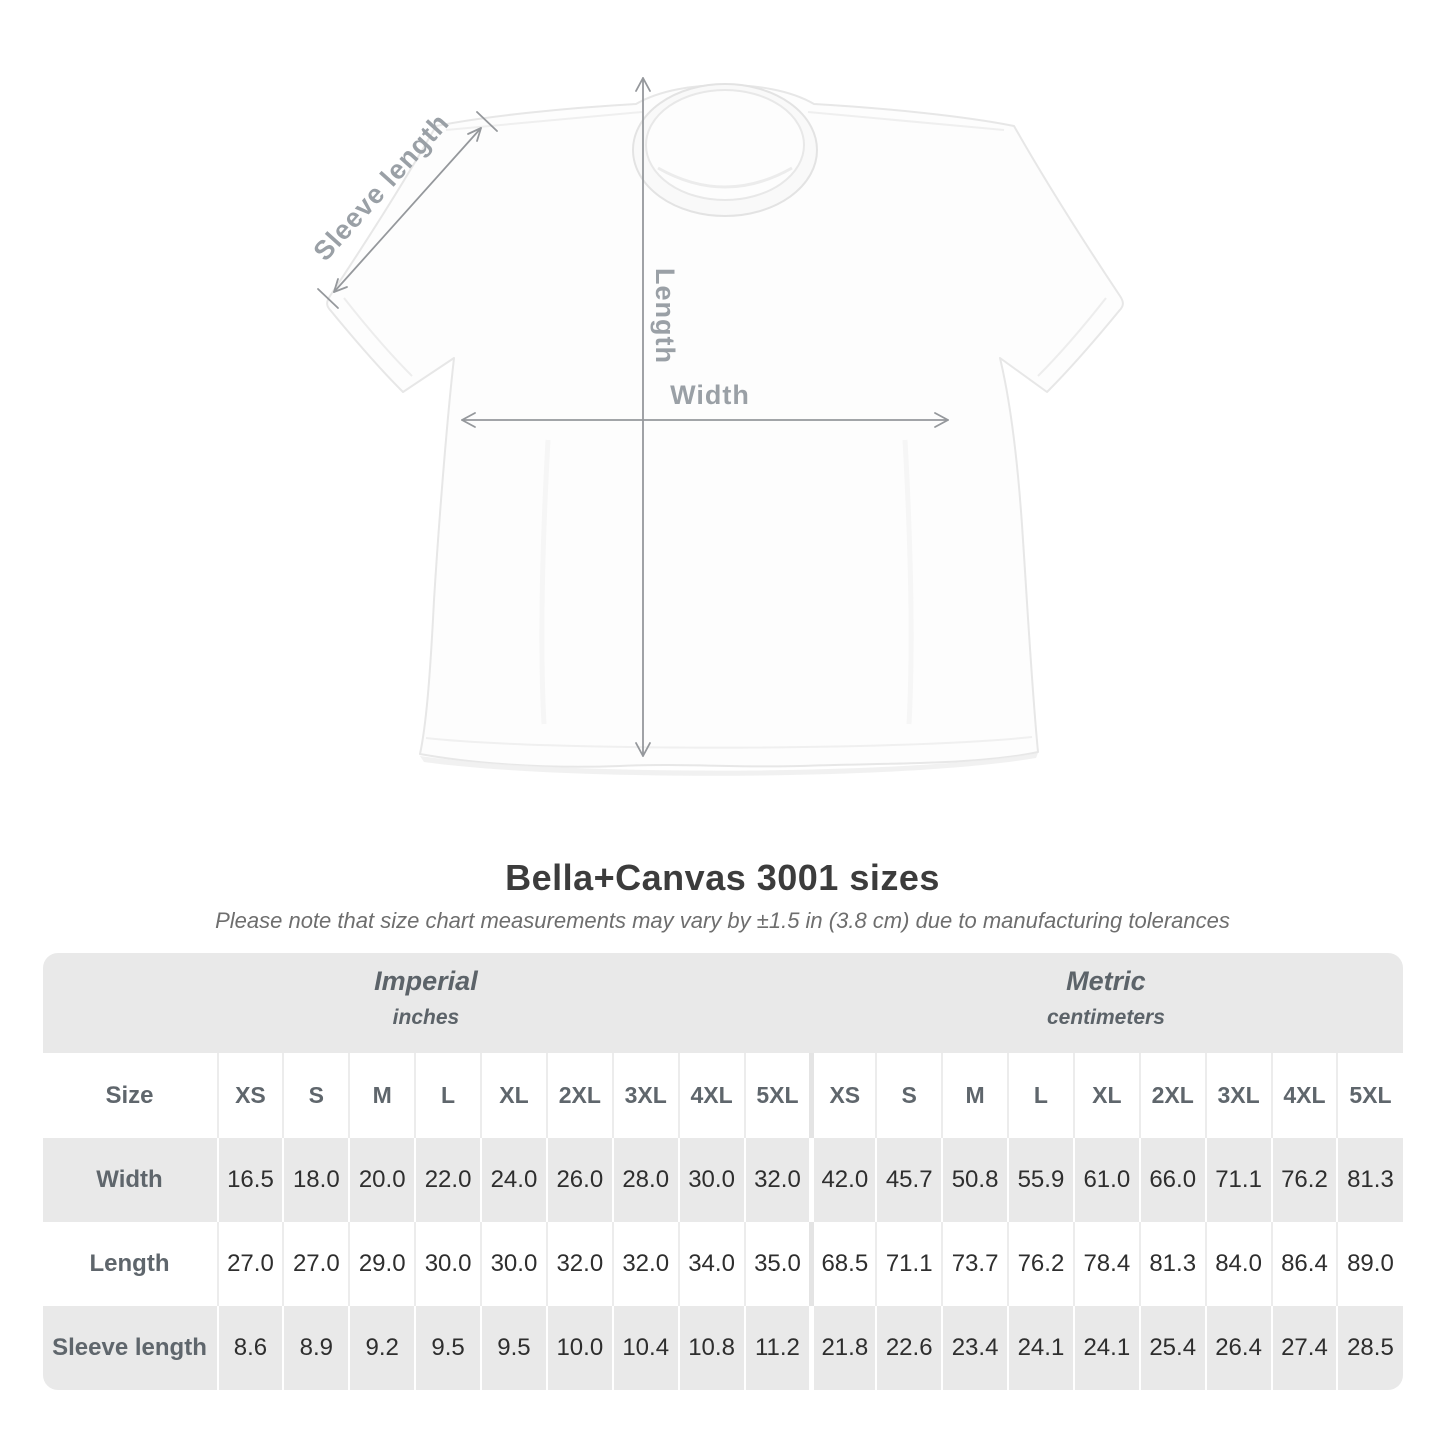  Describe the element at coordinates (1369, 1095) in the screenshot. I see `size-header-metric-5xl: 5XL` at that location.